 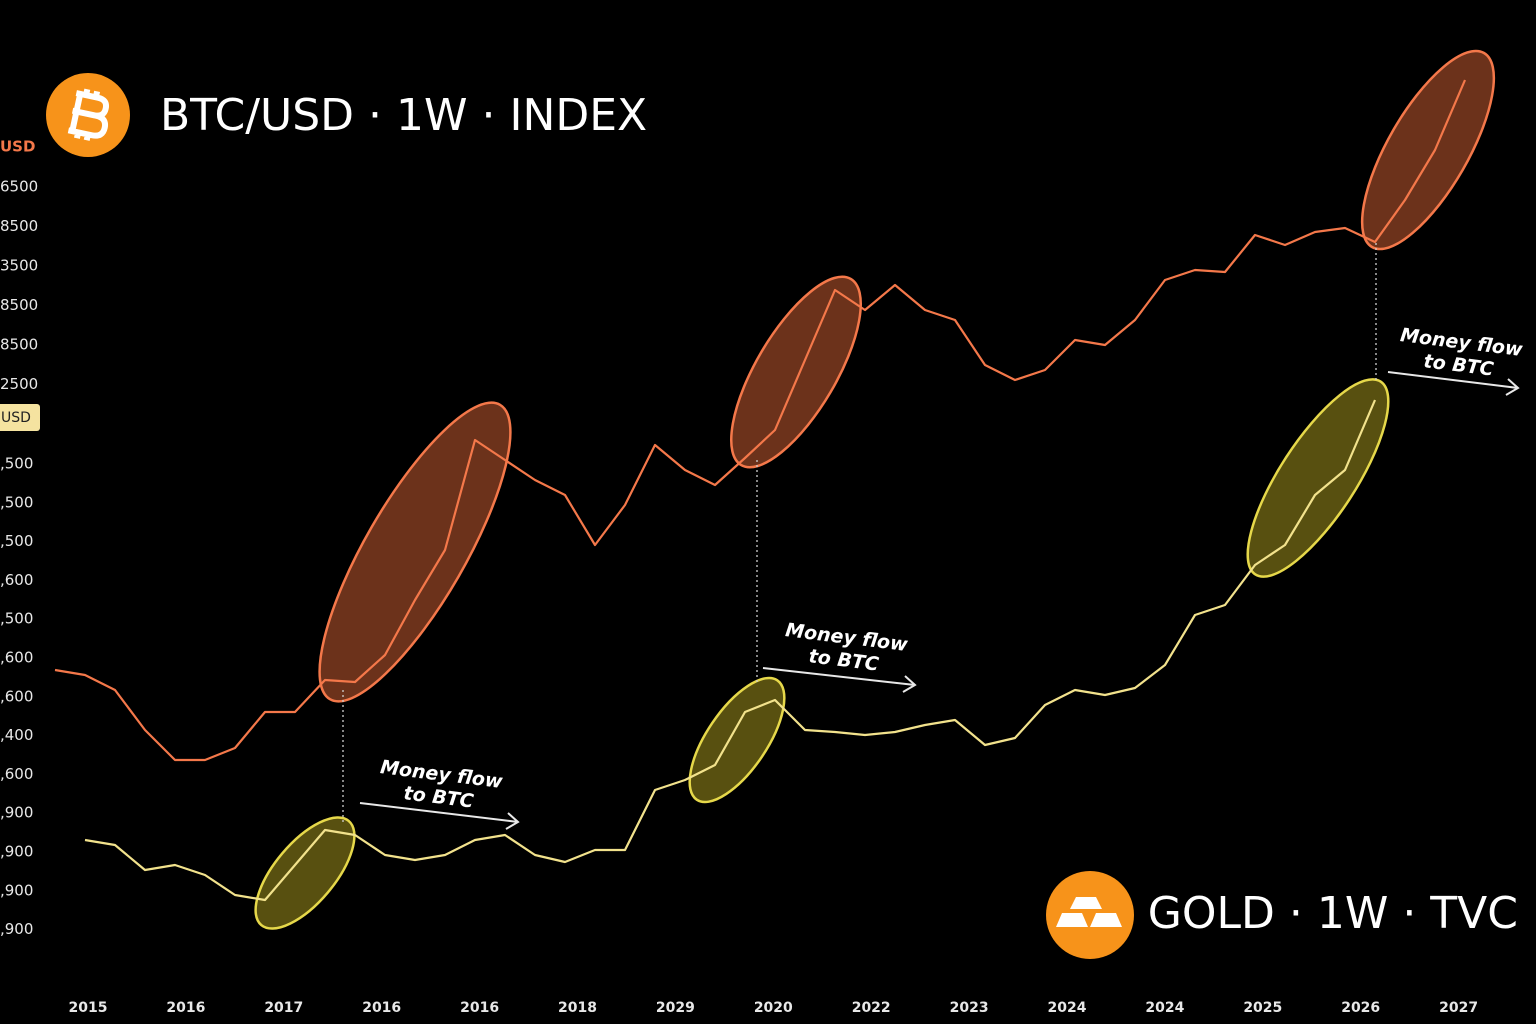 I want to click on y-axis-label: 2500, so click(x=19, y=384).